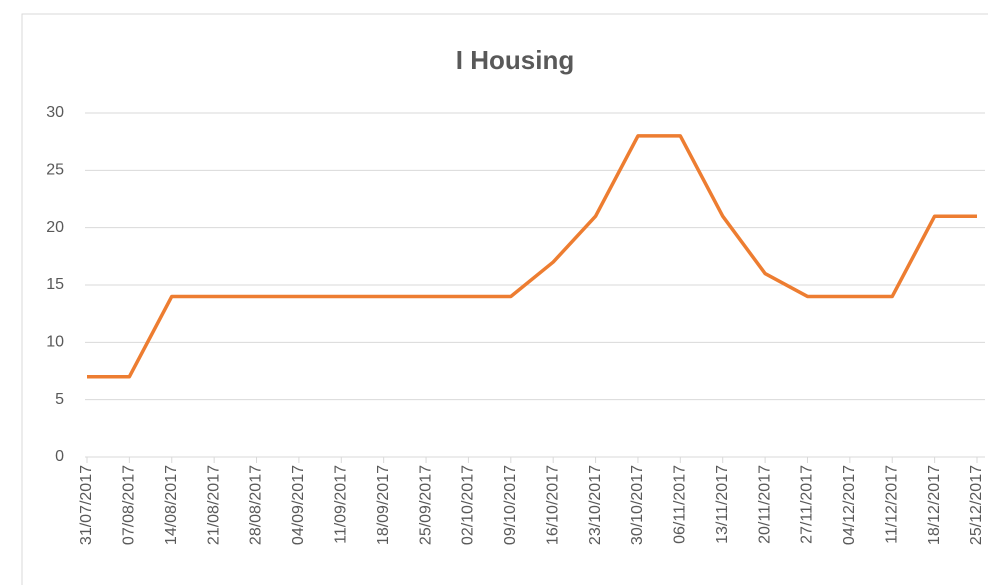 The image size is (988, 585). What do you see at coordinates (637, 505) in the screenshot?
I see `x-tick-label: 30/10/2017` at bounding box center [637, 505].